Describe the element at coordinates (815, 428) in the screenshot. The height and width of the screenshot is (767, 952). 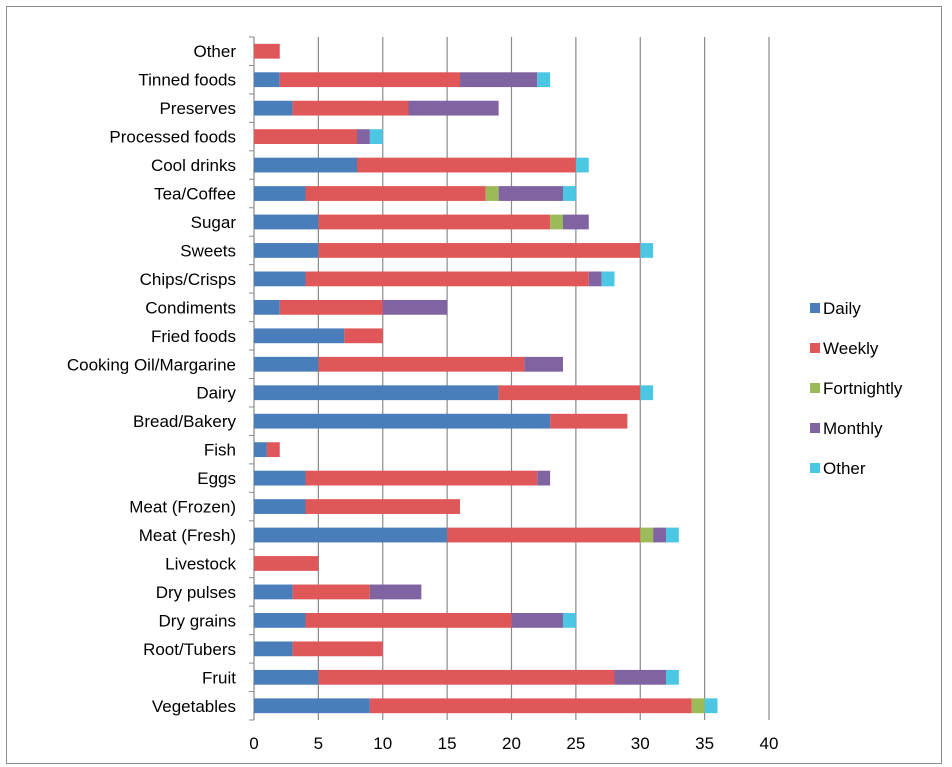
I see `legend-swatch-monthly` at that location.